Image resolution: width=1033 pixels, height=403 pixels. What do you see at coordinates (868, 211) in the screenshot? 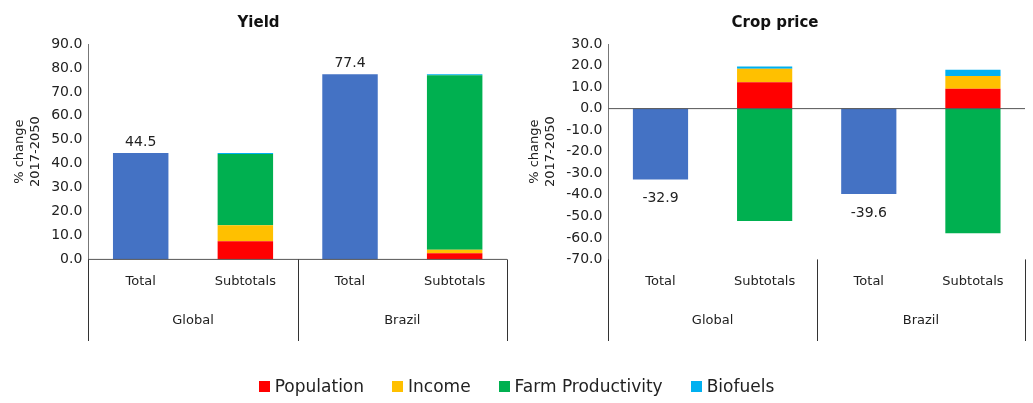
I see `data-label: -39.6` at bounding box center [868, 211].